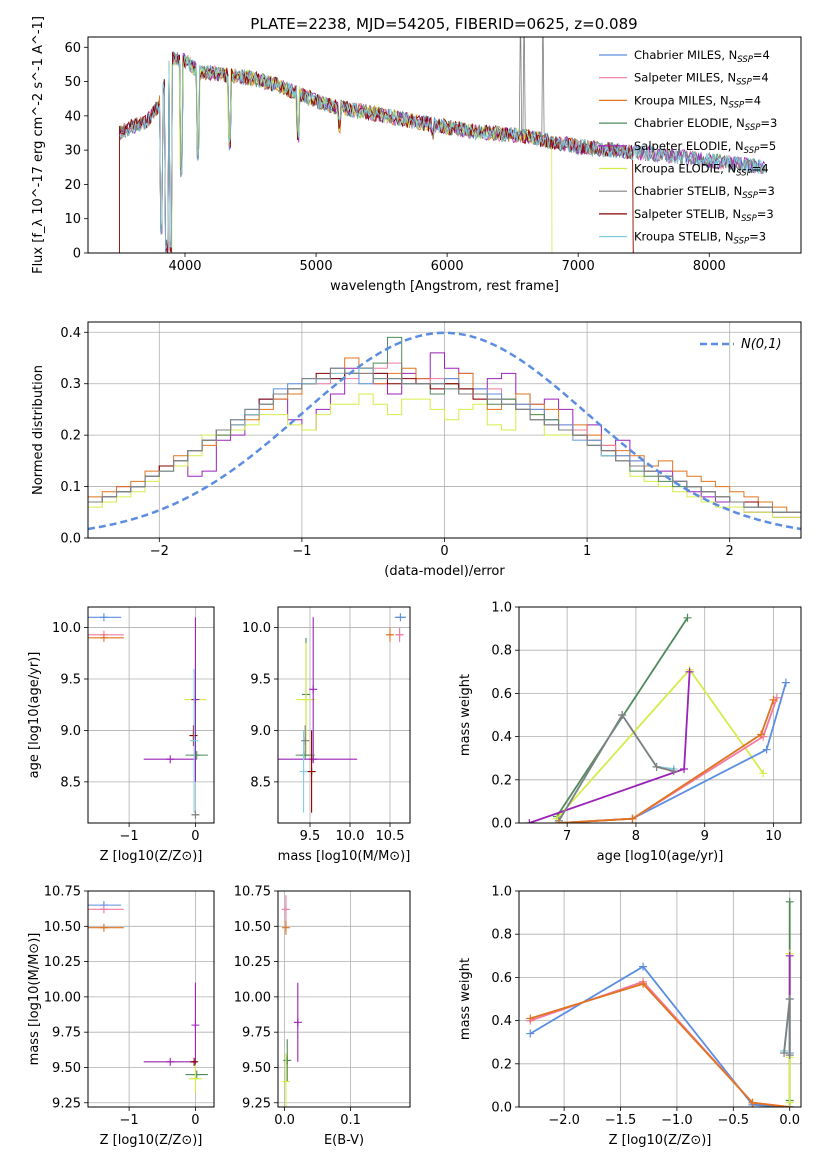 The image size is (819, 1170). What do you see at coordinates (72, 185) in the screenshot?
I see `y-tick-label: 20` at bounding box center [72, 185].